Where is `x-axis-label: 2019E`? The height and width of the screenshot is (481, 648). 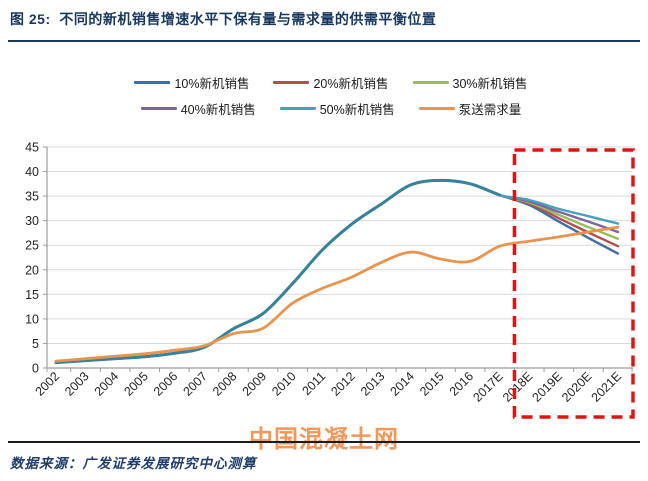
x-axis-label: 2019E is located at coordinates (546, 386).